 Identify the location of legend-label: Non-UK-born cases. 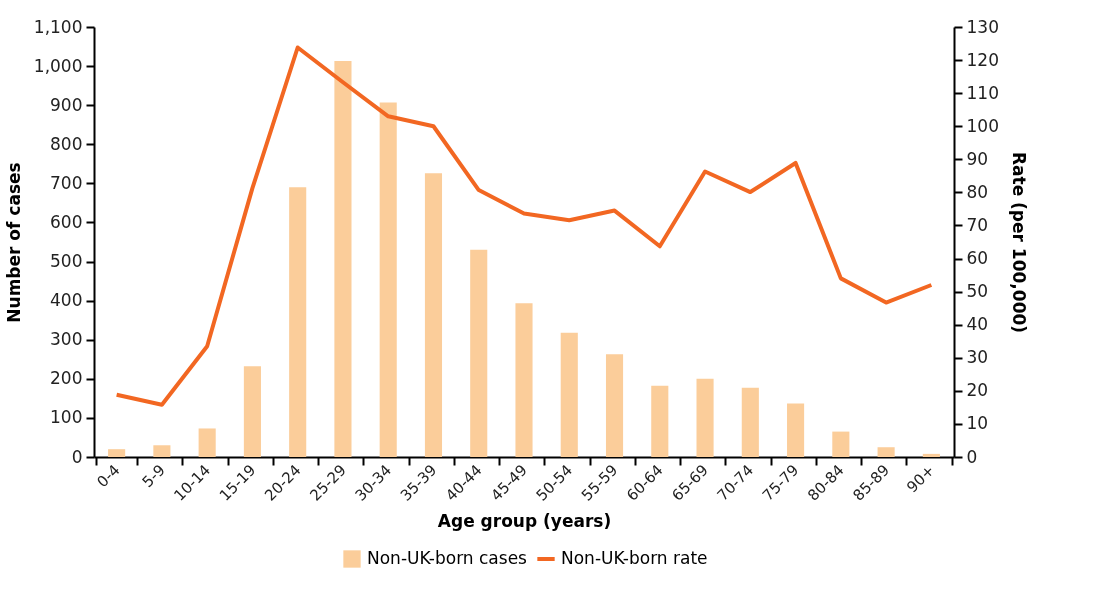
(447, 558).